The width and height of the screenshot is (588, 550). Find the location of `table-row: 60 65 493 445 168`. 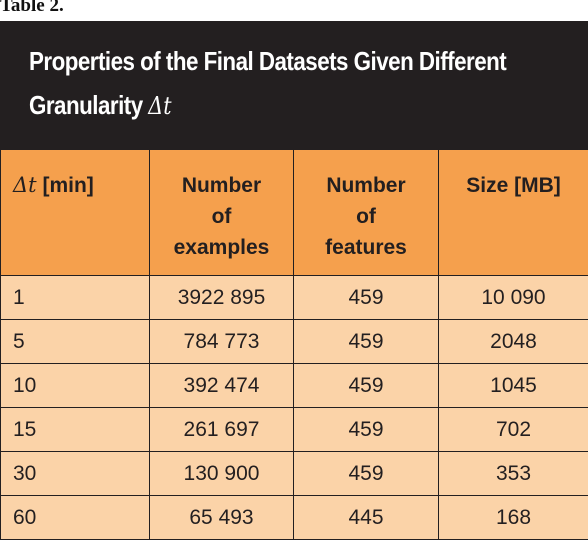

table-row: 60 65 493 445 168 is located at coordinates (294, 517).